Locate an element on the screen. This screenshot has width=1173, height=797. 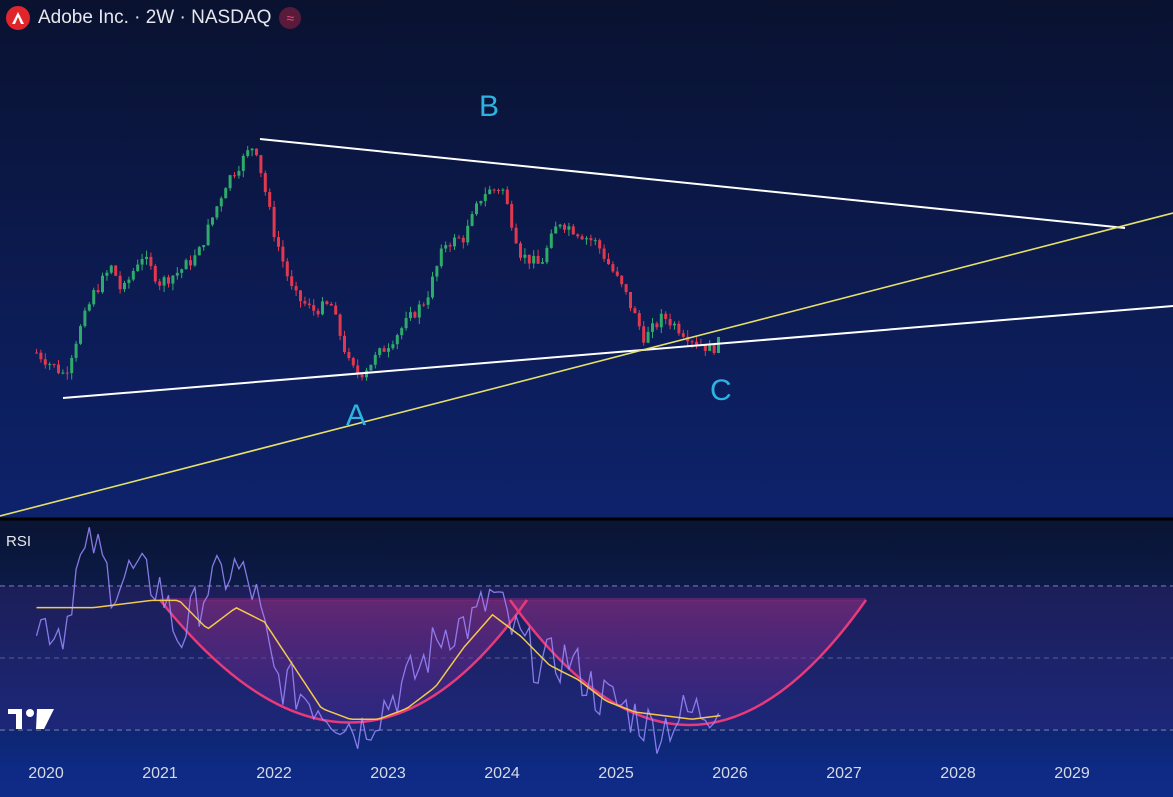
x-tick-label: 2021 is located at coordinates (160, 773).